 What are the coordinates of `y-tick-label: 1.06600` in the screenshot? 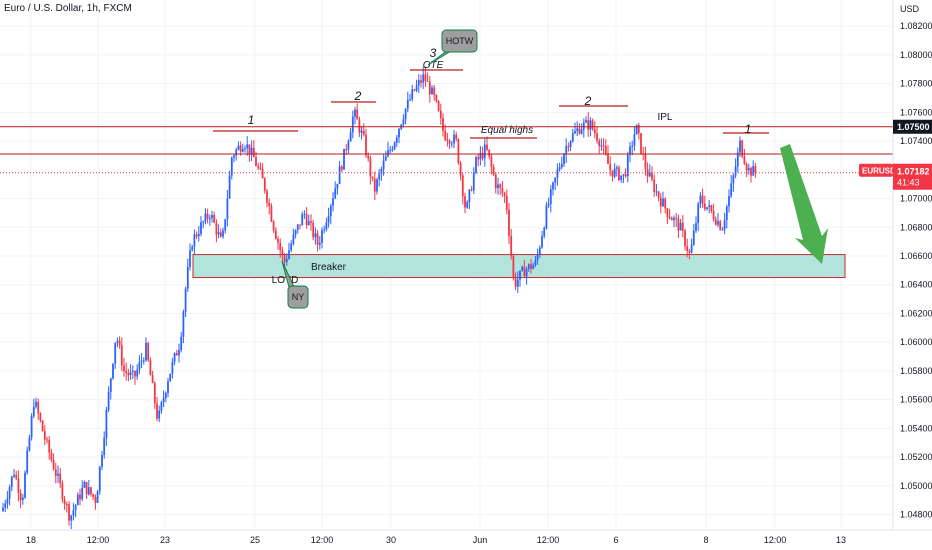 It's located at (916, 256).